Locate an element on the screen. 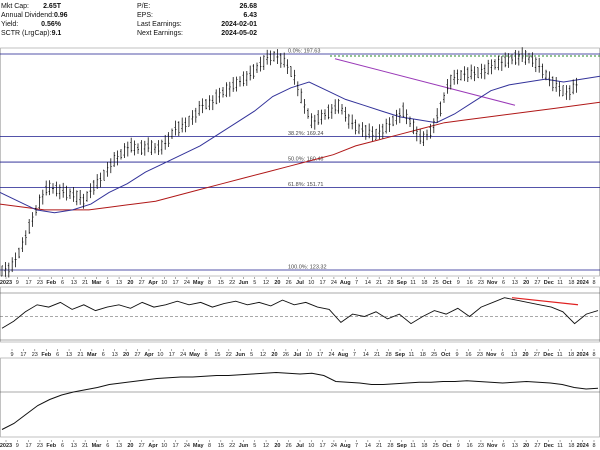  stat-label: Mkt Cap: is located at coordinates (15, 6).